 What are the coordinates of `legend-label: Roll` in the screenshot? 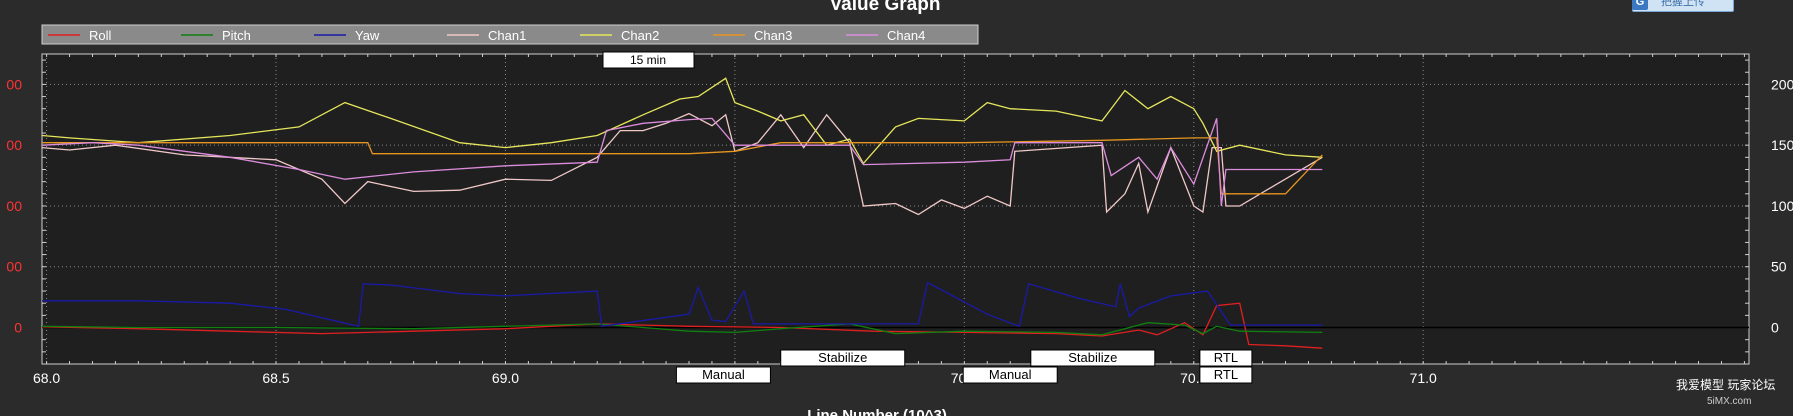 It's located at (100, 35).